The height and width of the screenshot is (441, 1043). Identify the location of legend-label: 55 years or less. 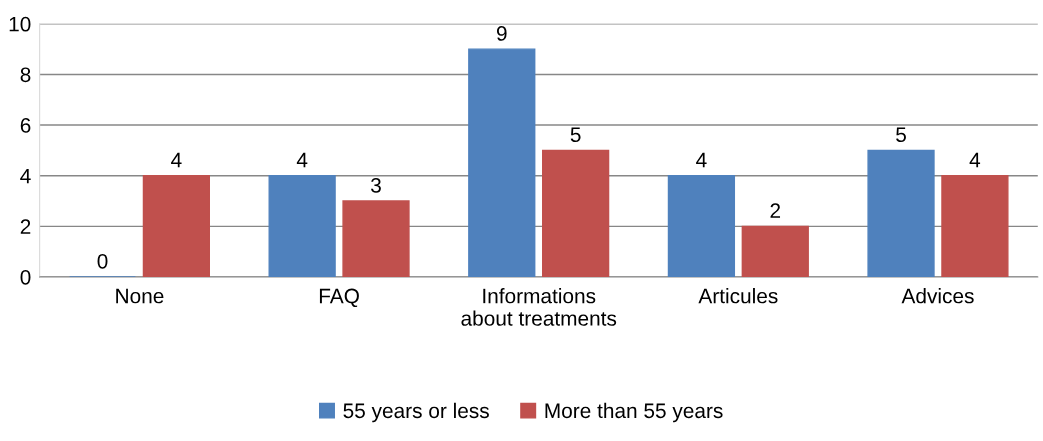
(416, 412).